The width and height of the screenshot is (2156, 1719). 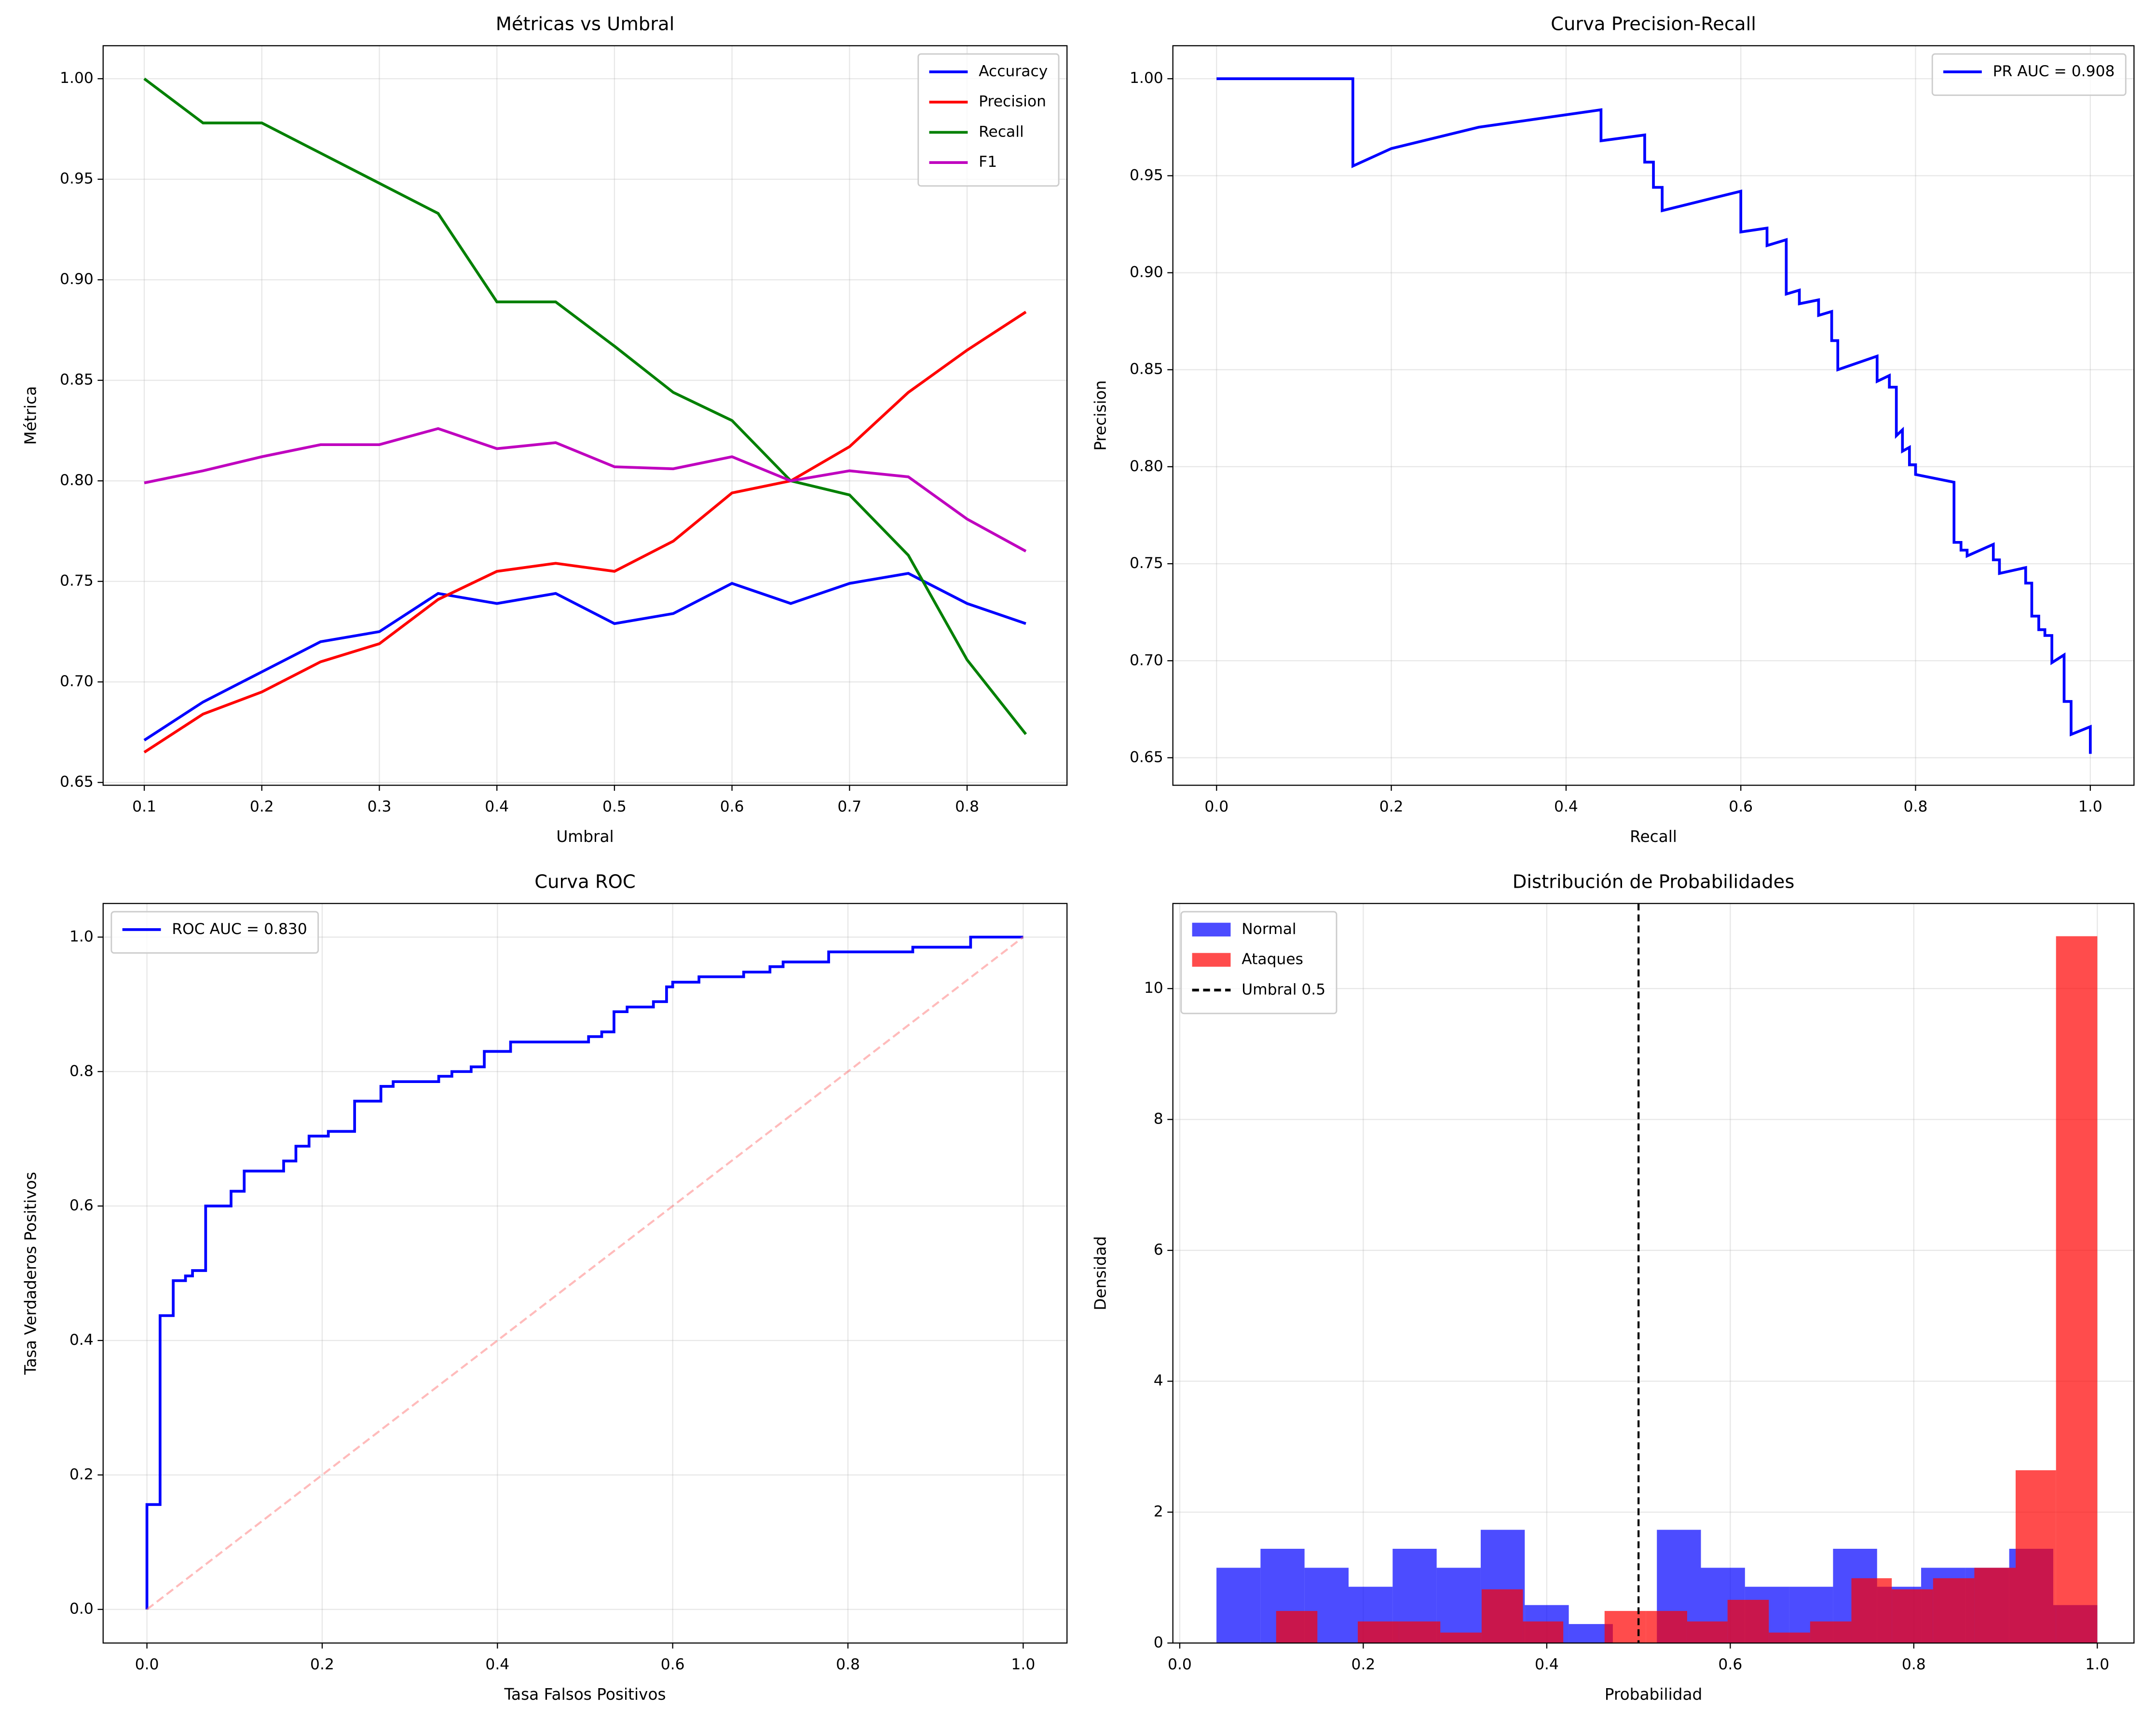 I want to click on y-tick-label: 0.95, so click(x=77, y=179).